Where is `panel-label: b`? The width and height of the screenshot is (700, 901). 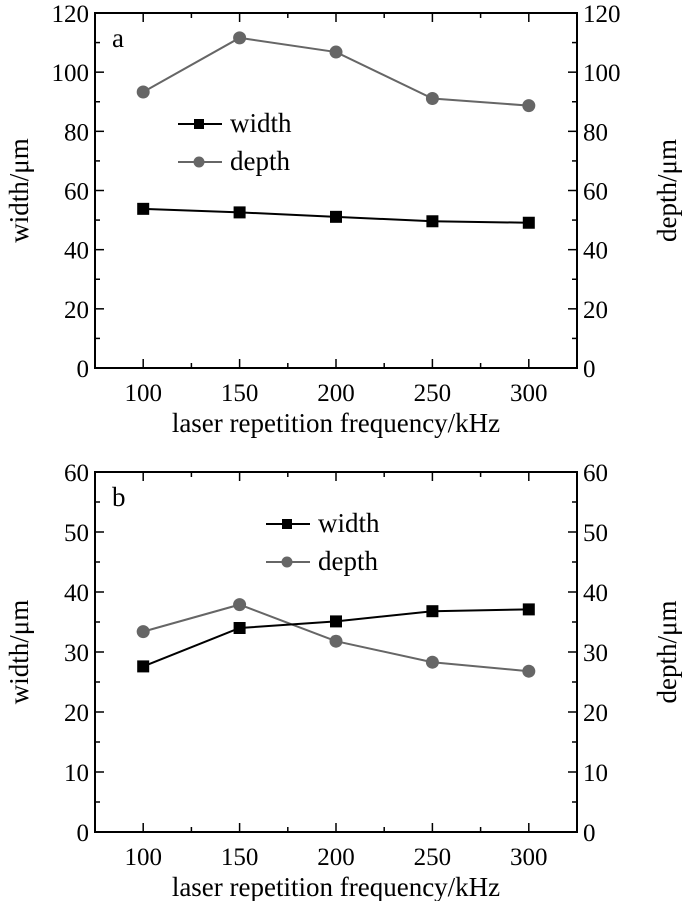
panel-label: b is located at coordinates (119, 497).